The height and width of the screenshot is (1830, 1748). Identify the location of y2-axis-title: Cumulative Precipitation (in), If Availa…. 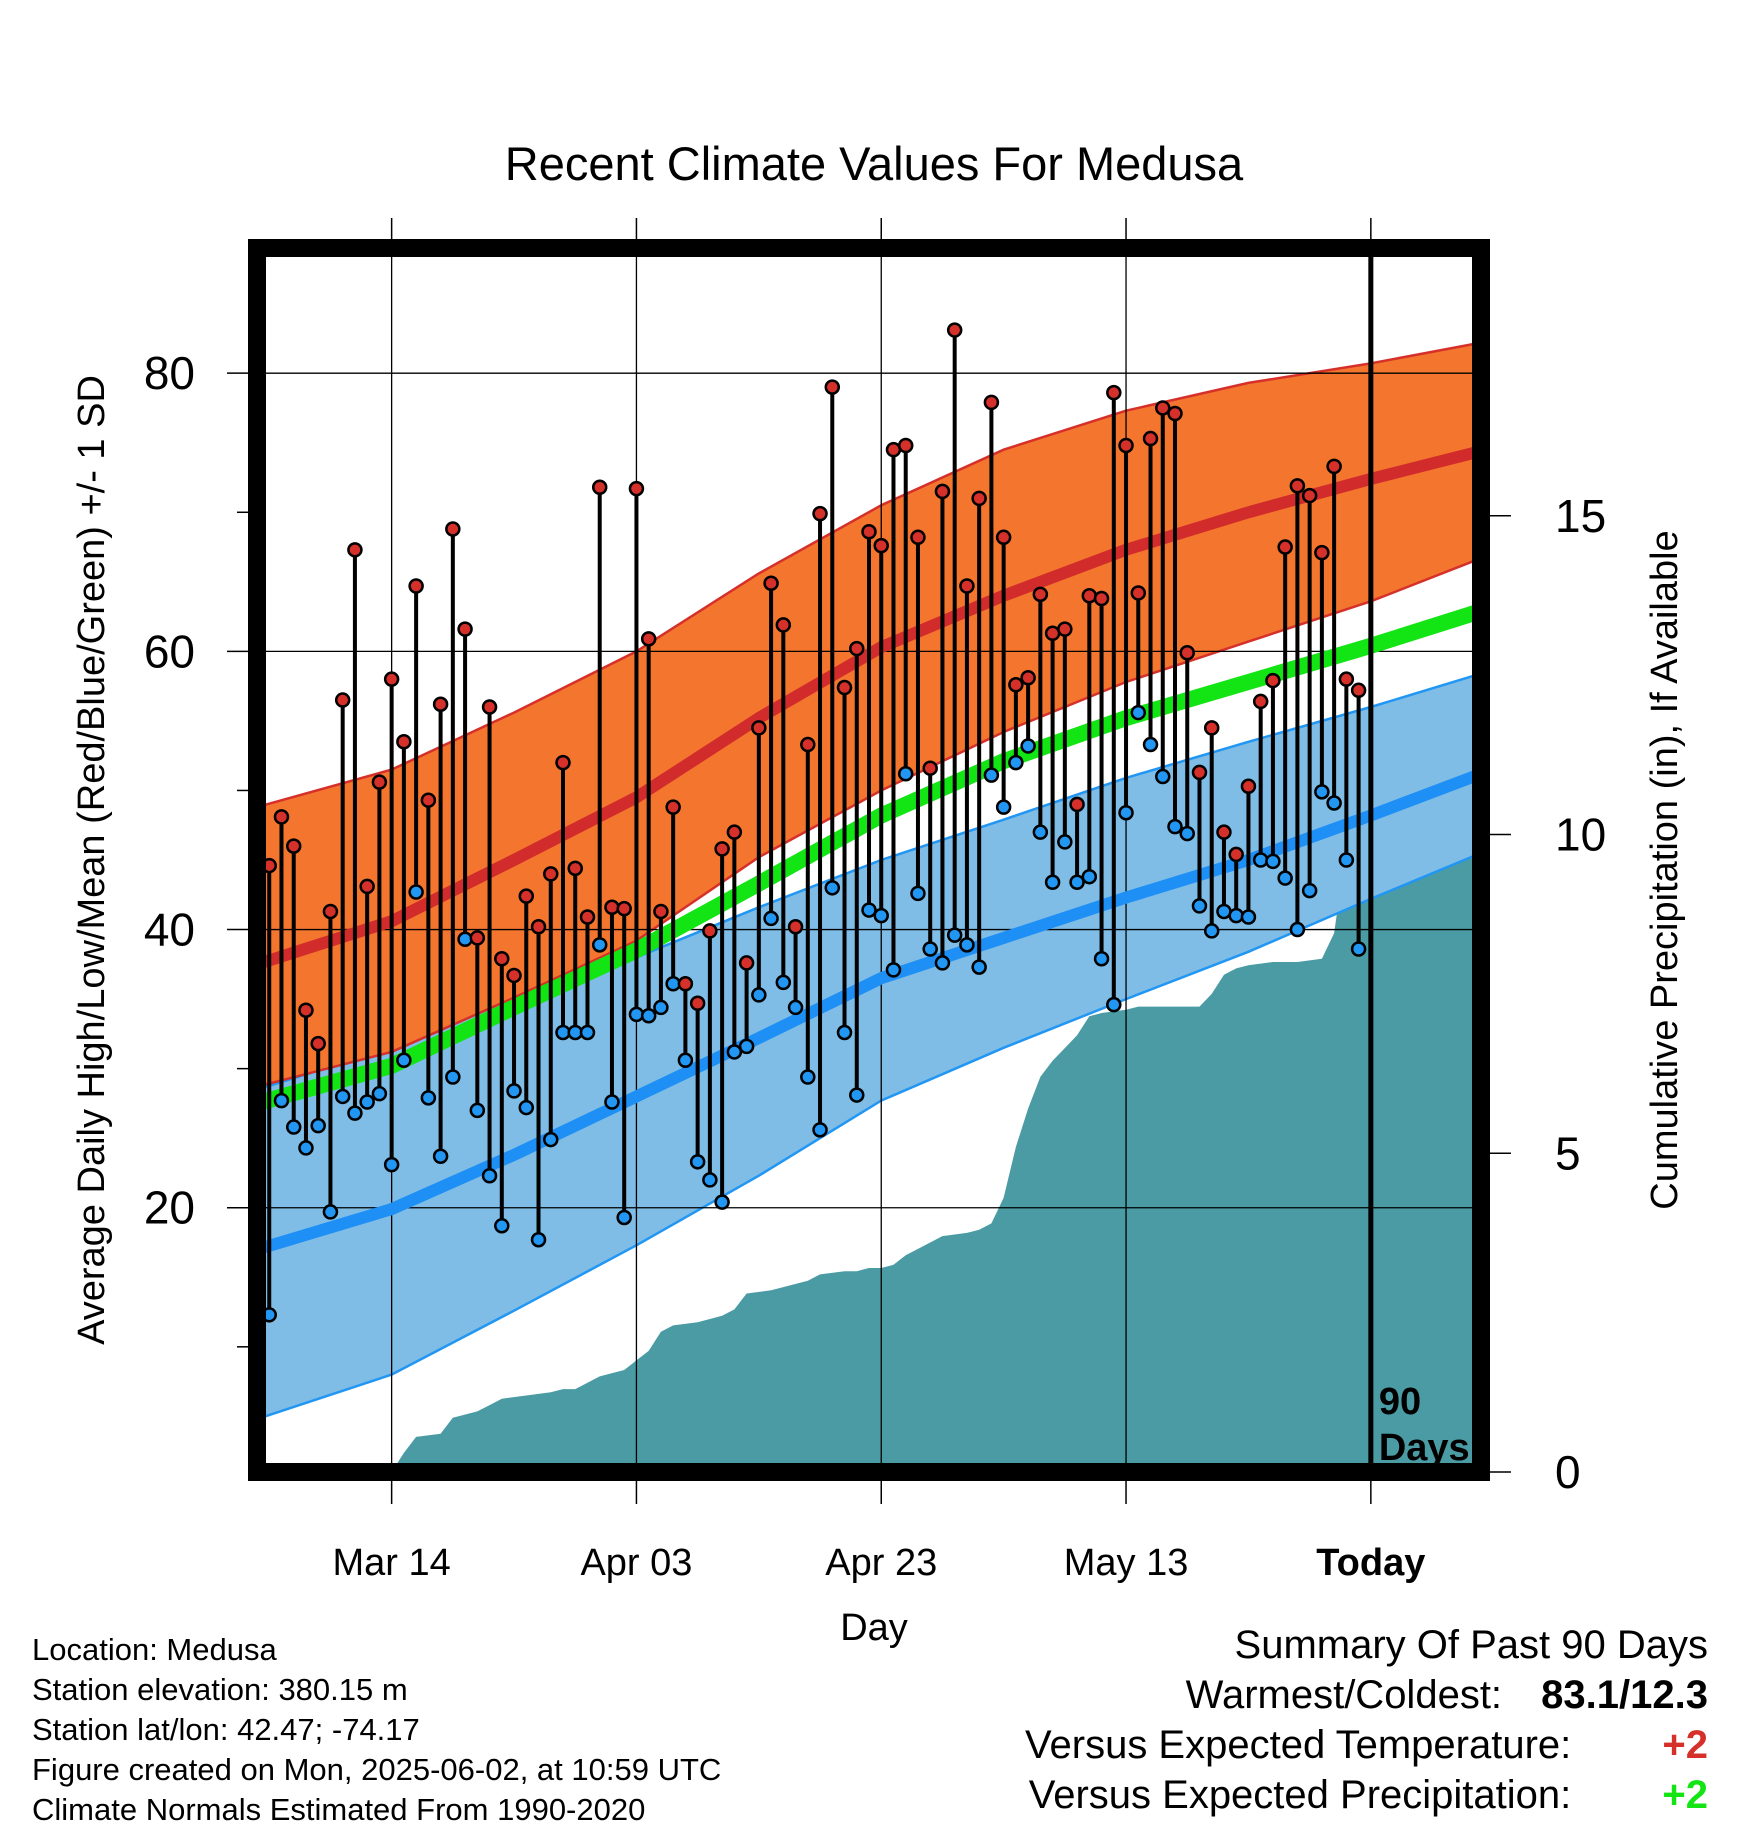
(1665, 869).